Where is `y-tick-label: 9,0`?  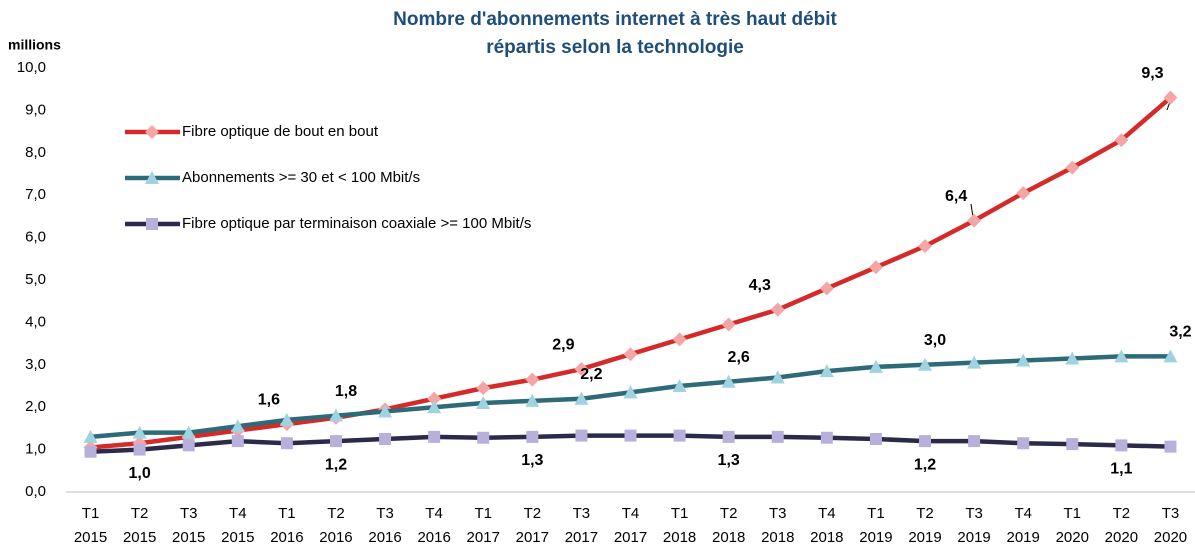
y-tick-label: 9,0 is located at coordinates (35, 109).